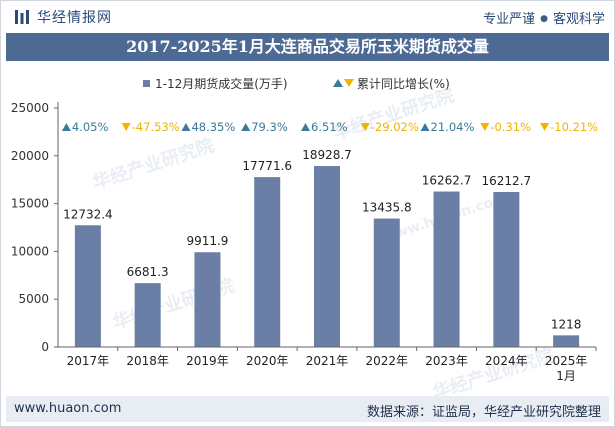  I want to click on bar-value-label: 16212.7, so click(507, 181).